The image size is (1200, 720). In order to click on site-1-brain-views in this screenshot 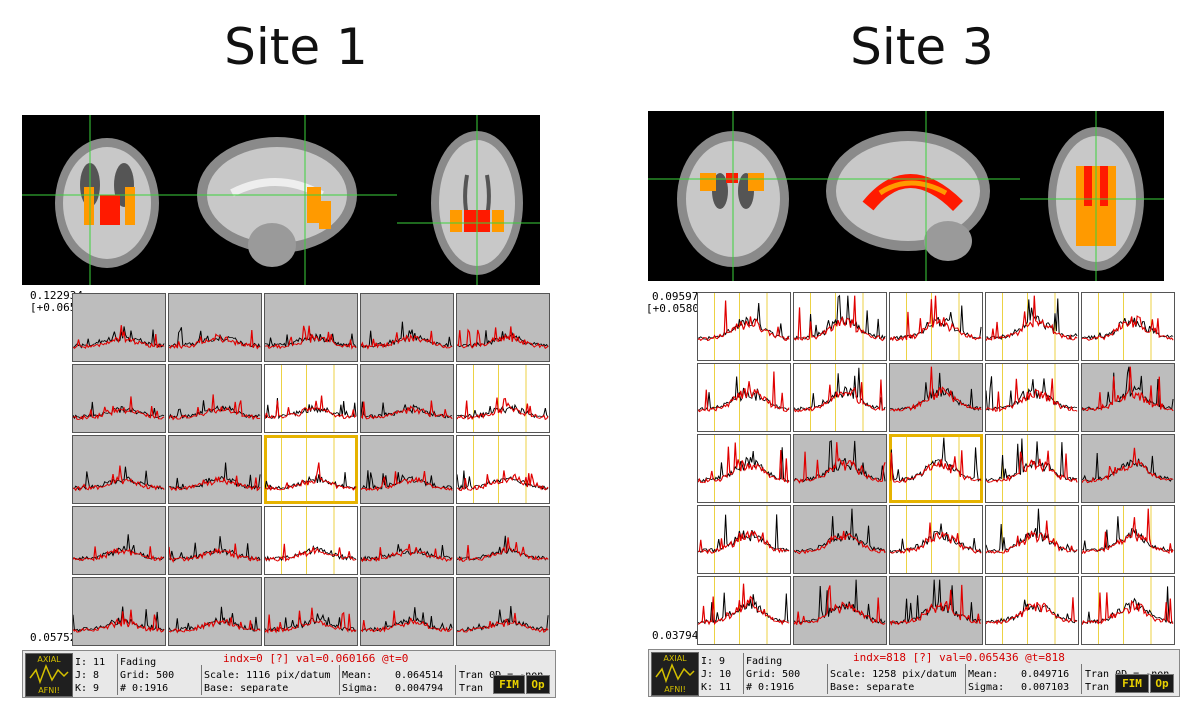, I will do `click(281, 200)`.